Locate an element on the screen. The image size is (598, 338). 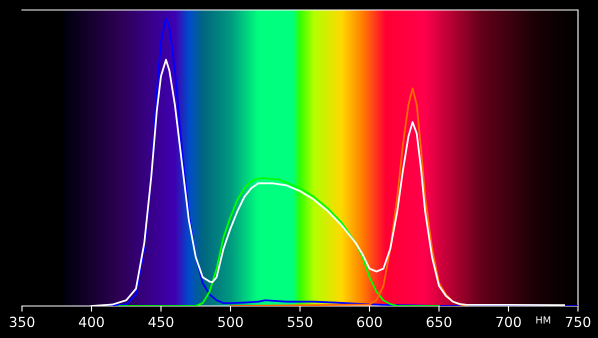
x-tick-label: 350 is located at coordinates (22, 322).